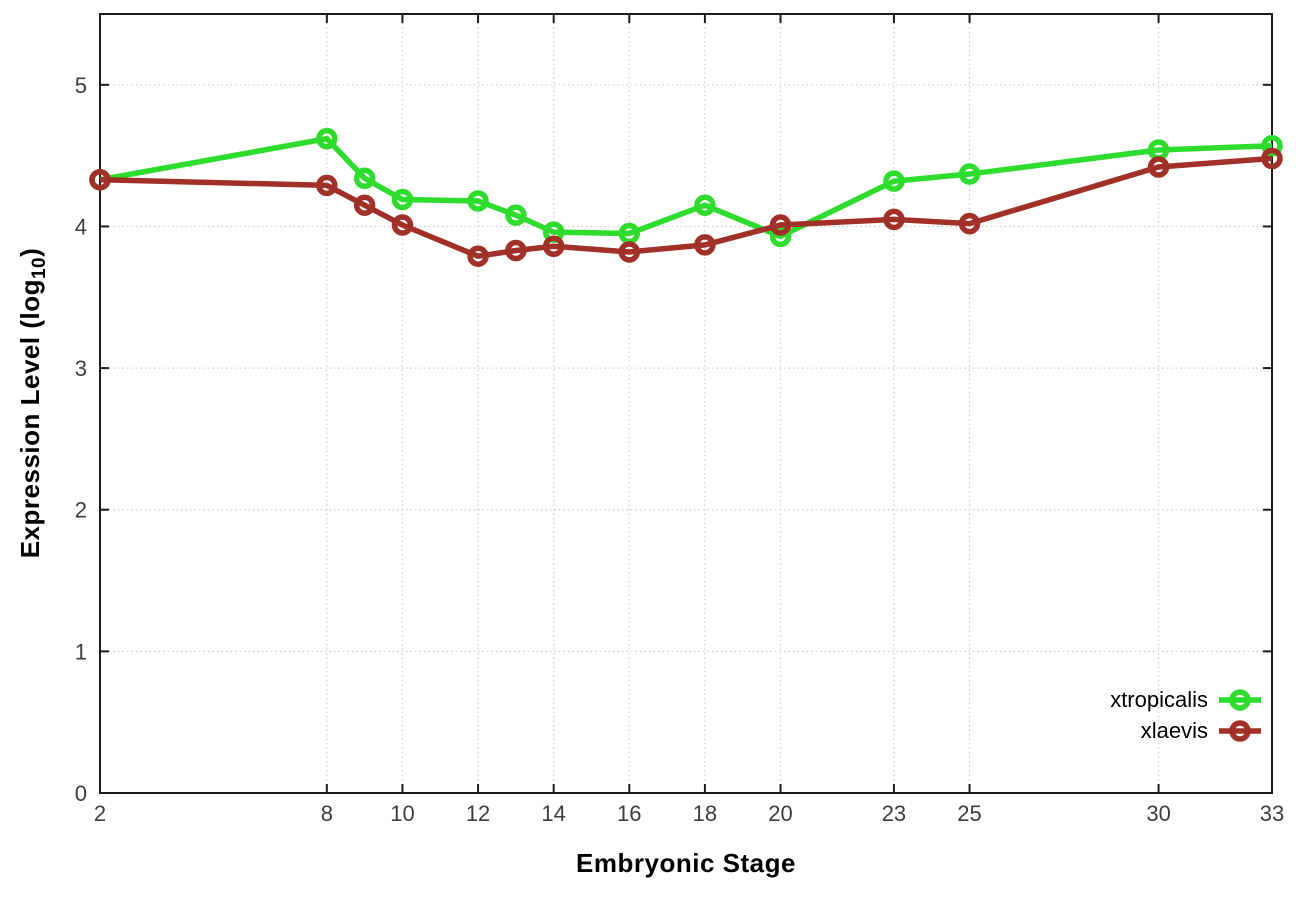 The height and width of the screenshot is (907, 1296). I want to click on series-xtropicalis, so click(686, 187).